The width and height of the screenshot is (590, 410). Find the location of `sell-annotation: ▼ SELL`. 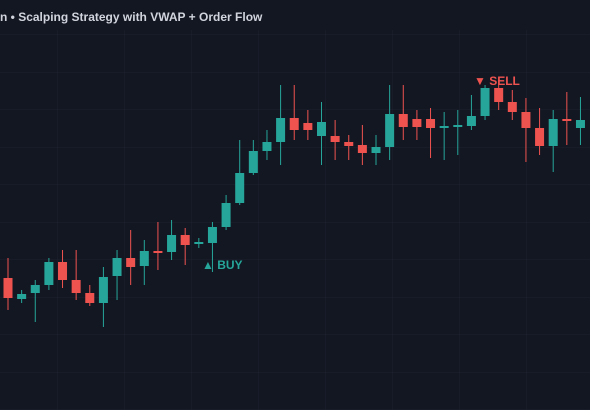

sell-annotation: ▼ SELL is located at coordinates (497, 81).